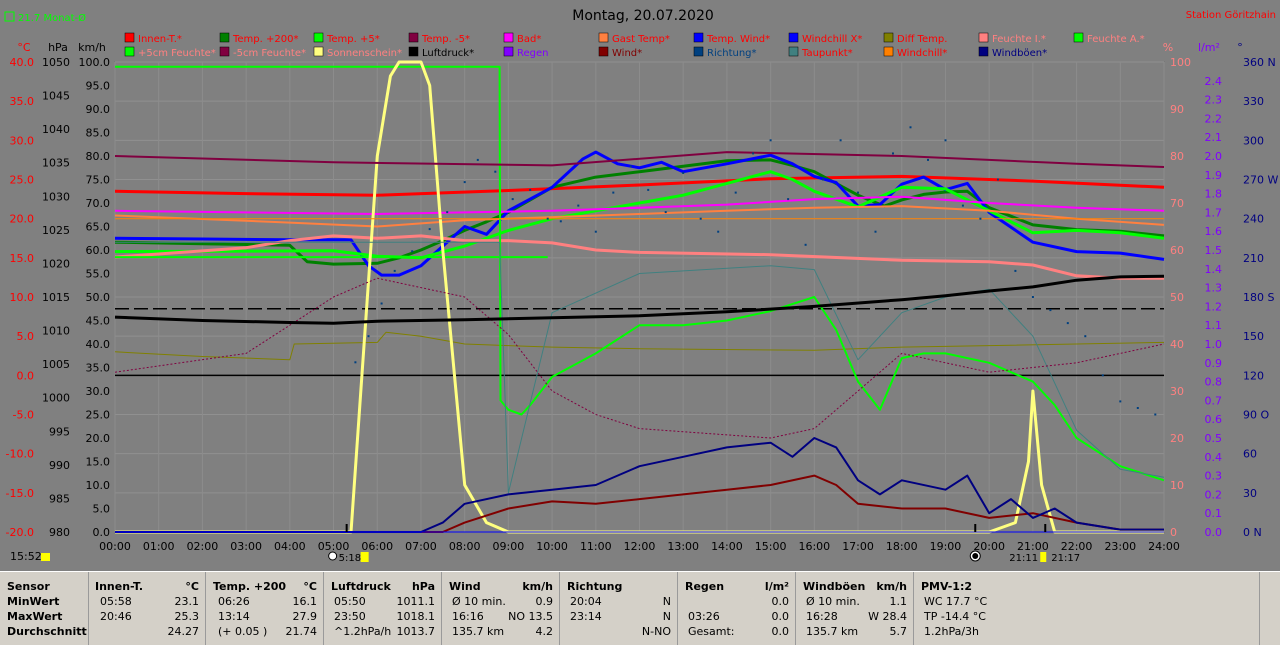 The image size is (1280, 645). Describe the element at coordinates (1214, 476) in the screenshot. I see `axis-tick-lm2: 0.3` at that location.